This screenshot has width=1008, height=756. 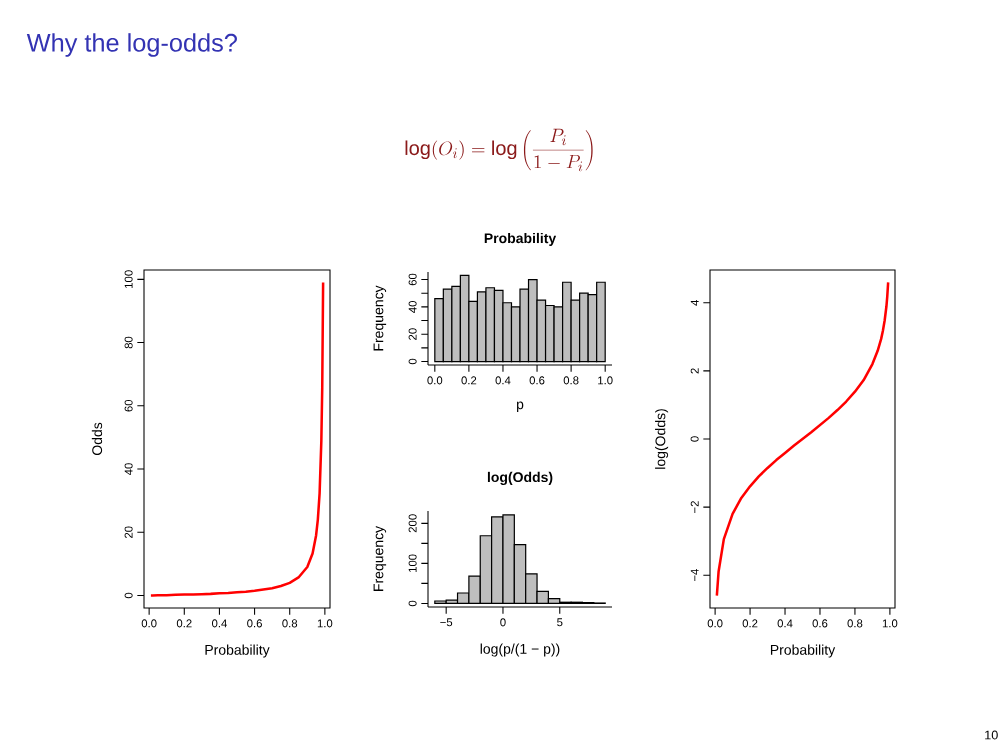 I want to click on y-tick-label: 200, so click(x=412, y=523).